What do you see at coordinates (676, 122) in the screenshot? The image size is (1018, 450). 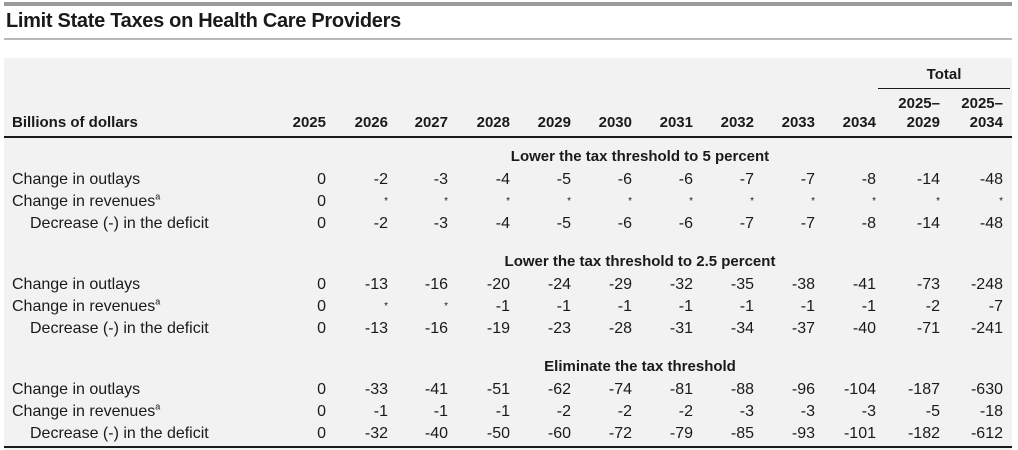 I see `year-header: 2031` at bounding box center [676, 122].